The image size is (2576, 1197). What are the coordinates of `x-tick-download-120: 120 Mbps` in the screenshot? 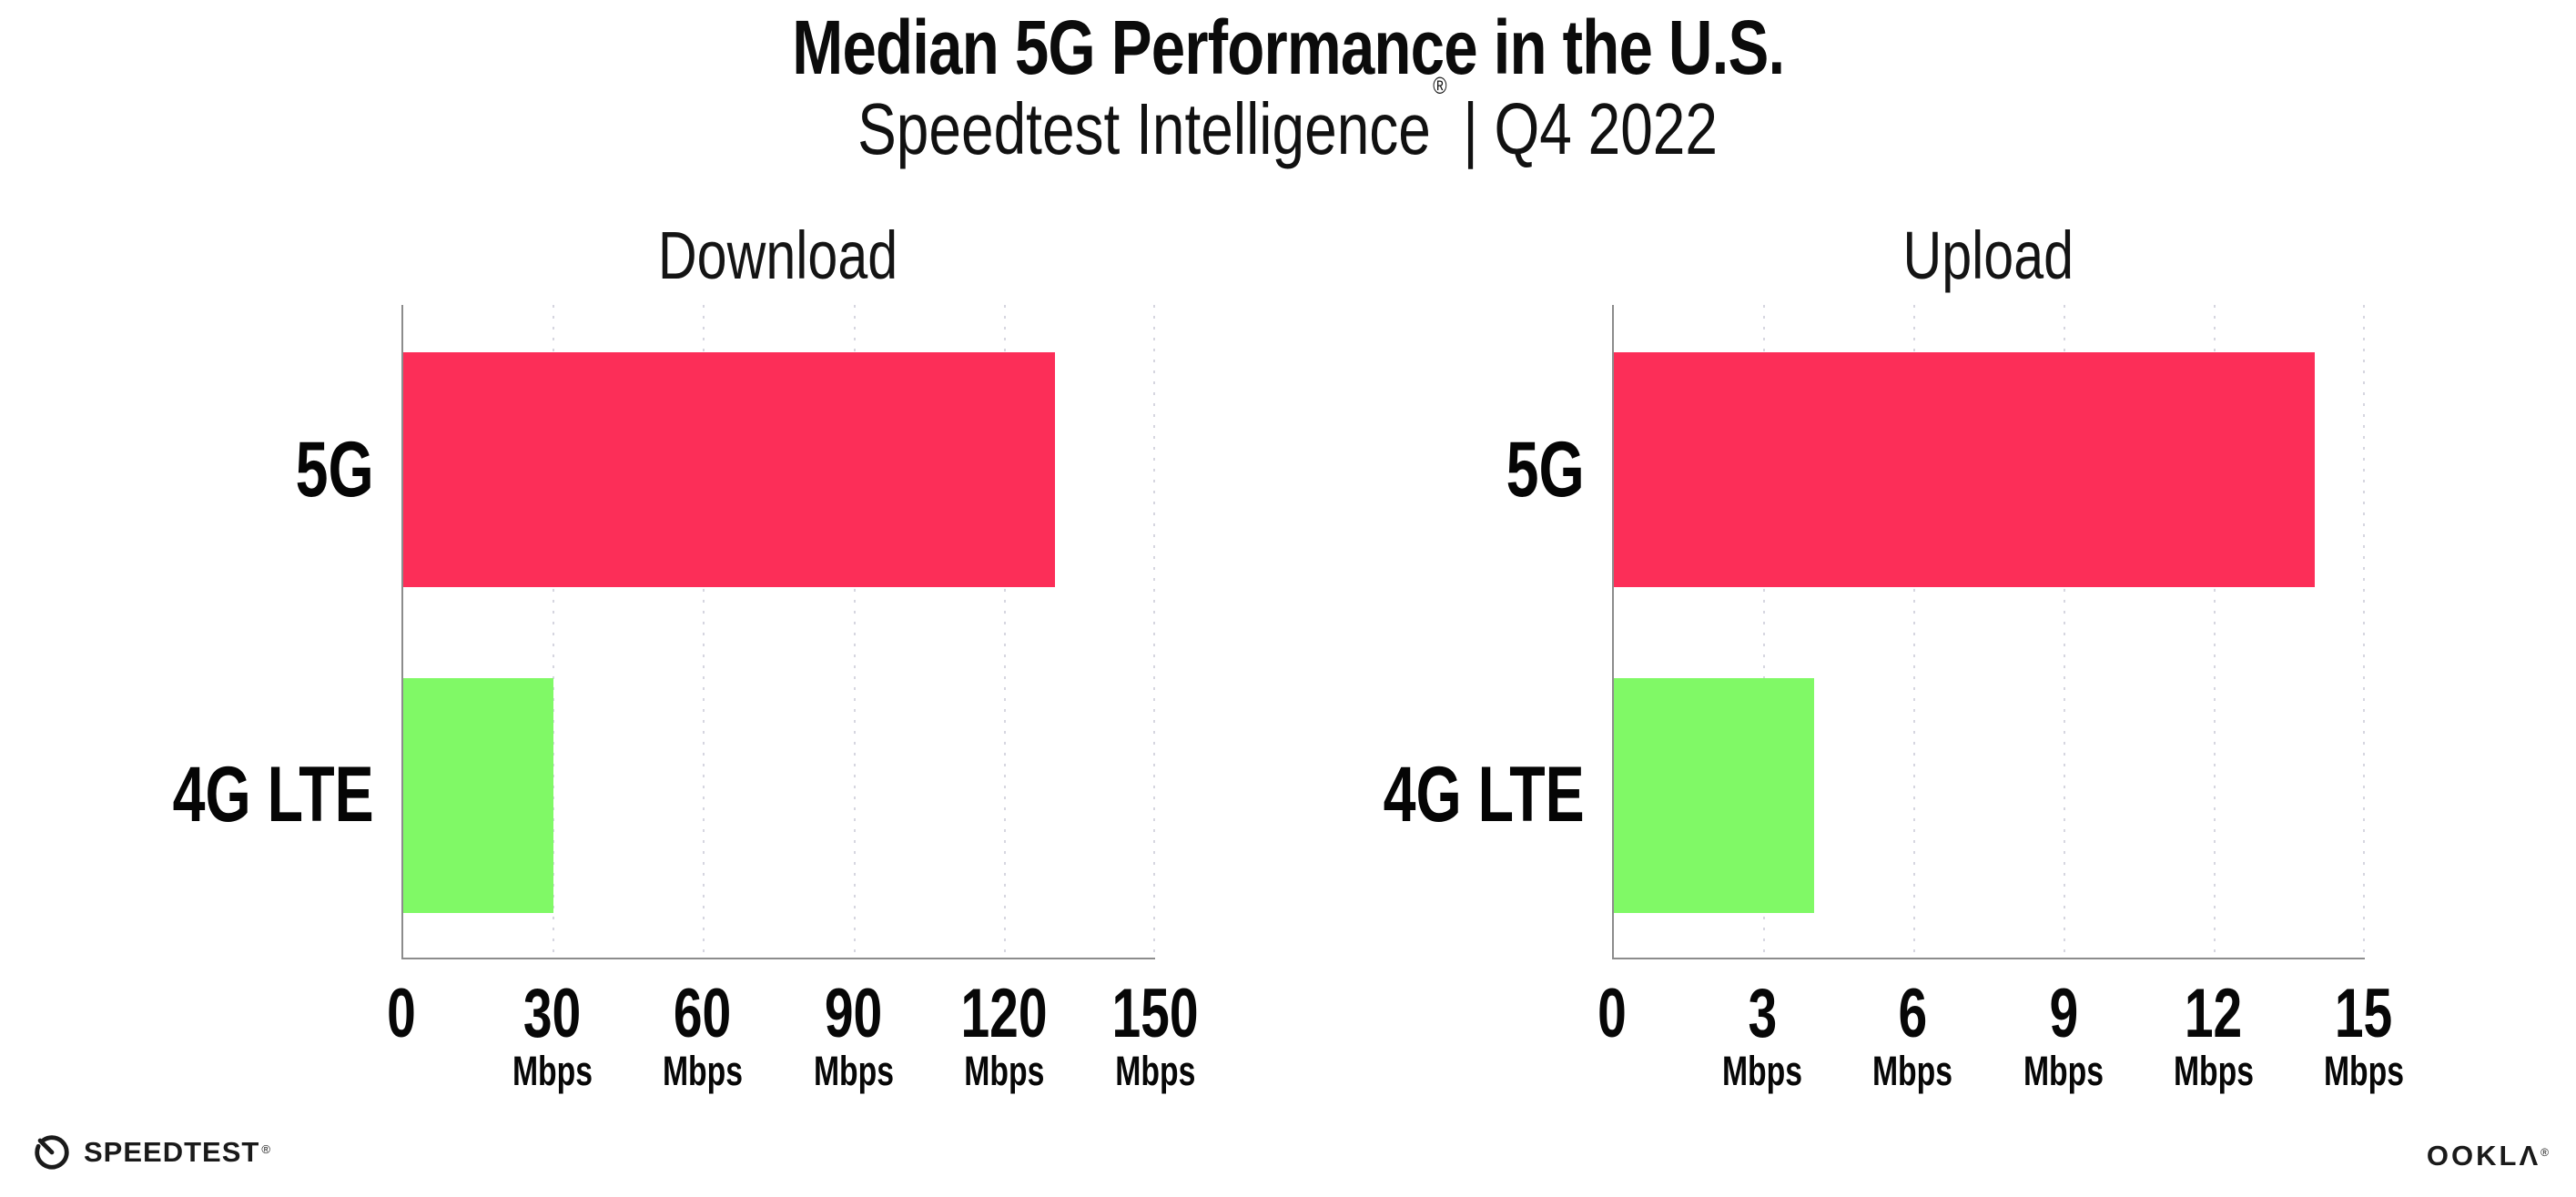 It's located at (1005, 1036).